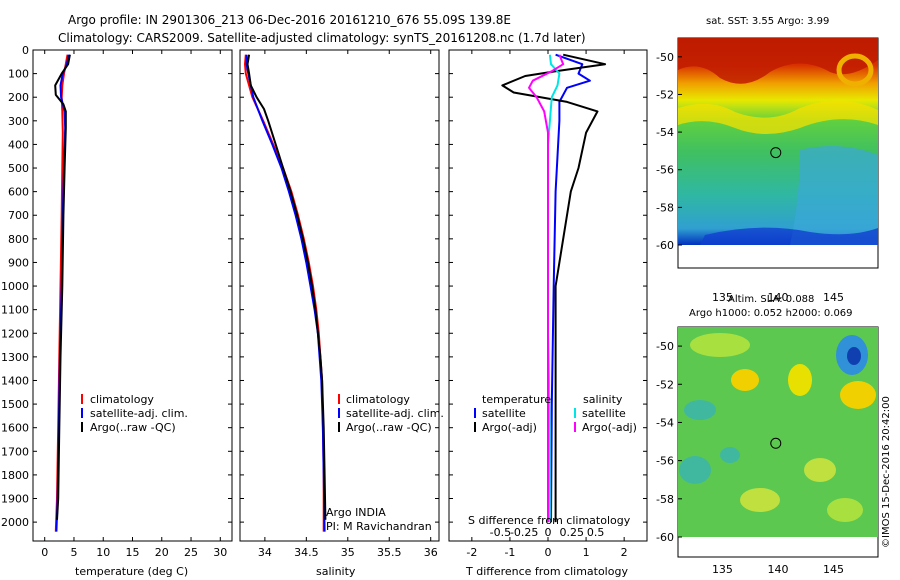 The width and height of the screenshot is (900, 580). I want to click on x-tick-label: 5, so click(73, 552).